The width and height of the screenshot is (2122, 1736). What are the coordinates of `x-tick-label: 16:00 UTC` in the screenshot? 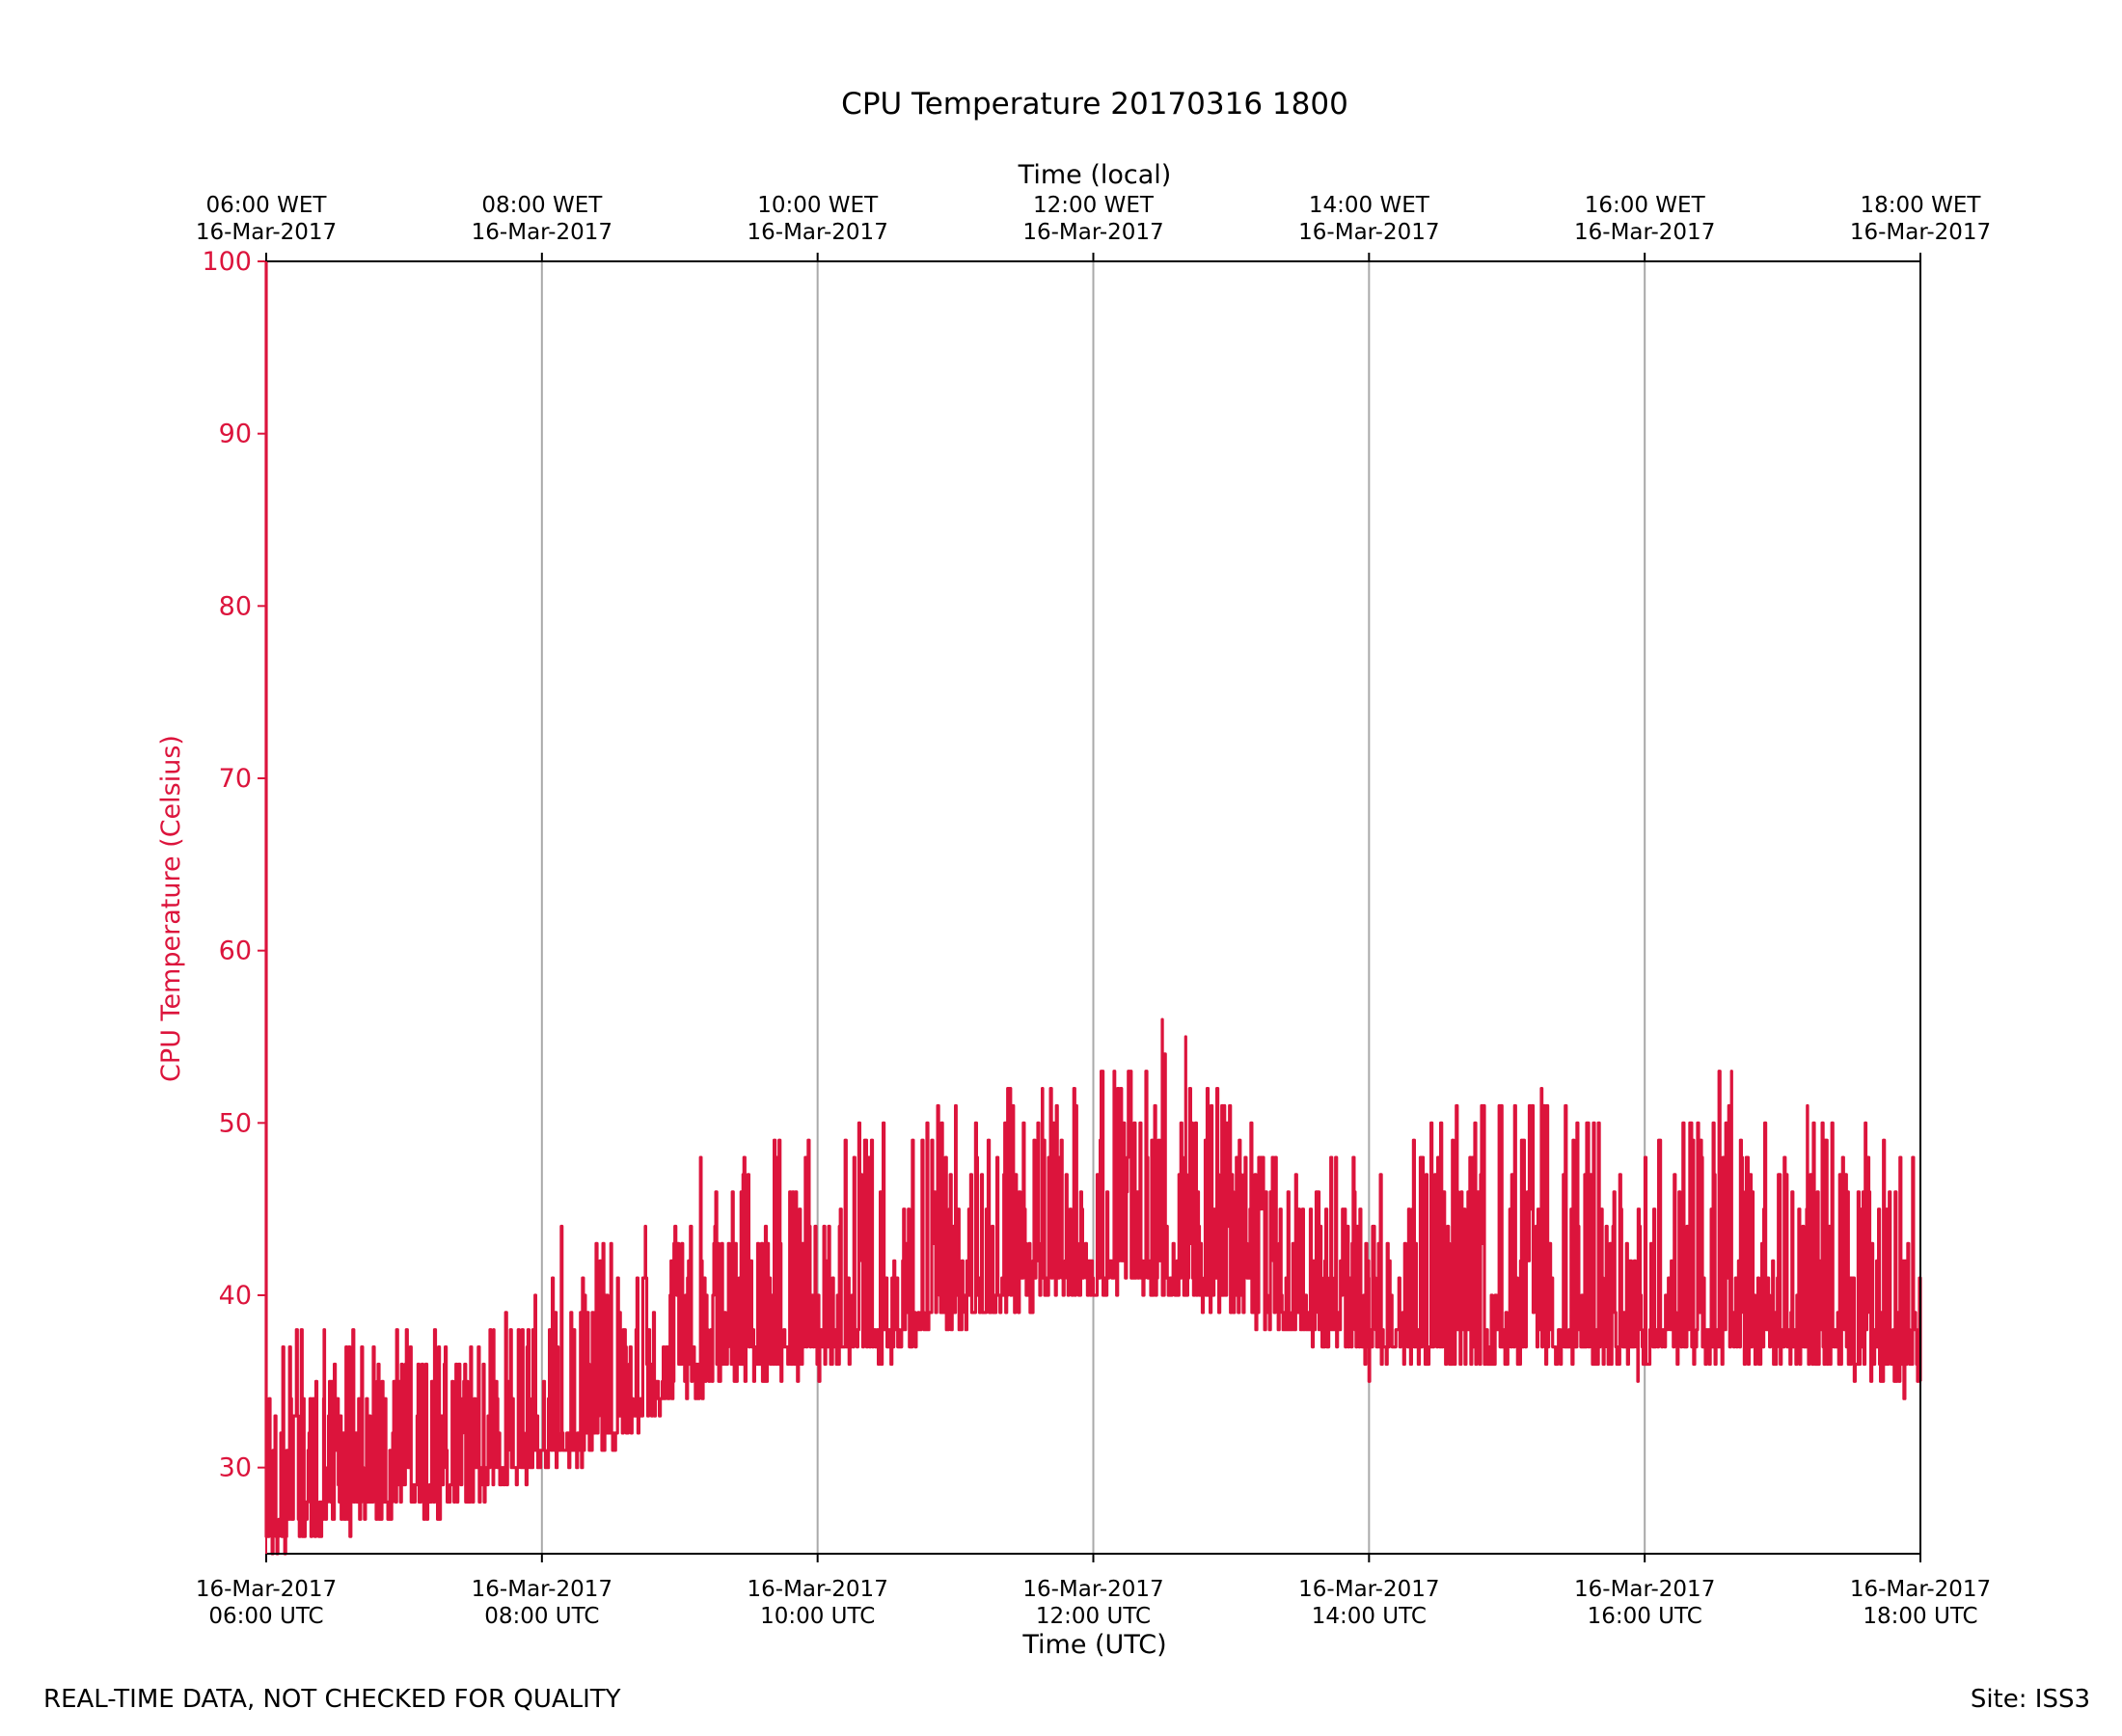 It's located at (1645, 1616).